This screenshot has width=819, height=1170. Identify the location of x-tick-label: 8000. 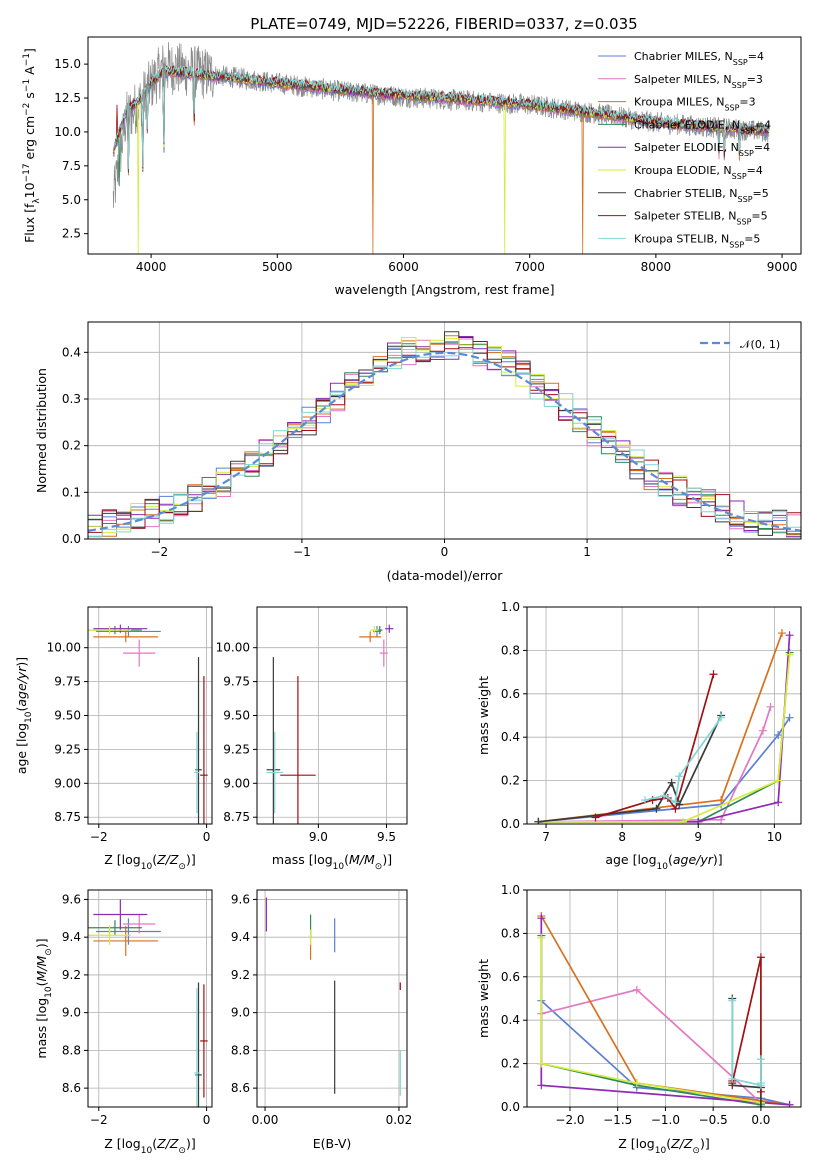
(656, 267).